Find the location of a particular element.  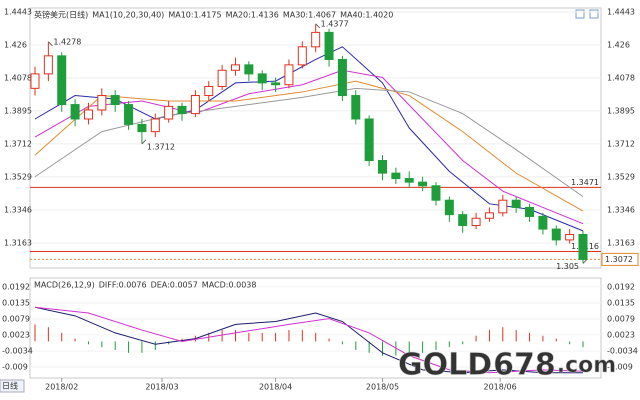

y-tick-label-right: 1.3346 is located at coordinates (621, 209).